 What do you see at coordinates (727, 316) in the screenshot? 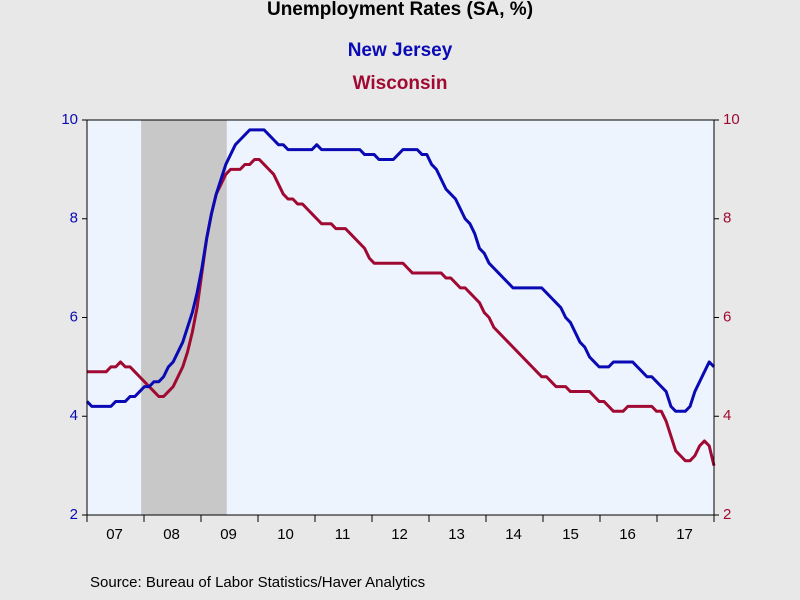
I see `y2-tick-label: 6` at bounding box center [727, 316].